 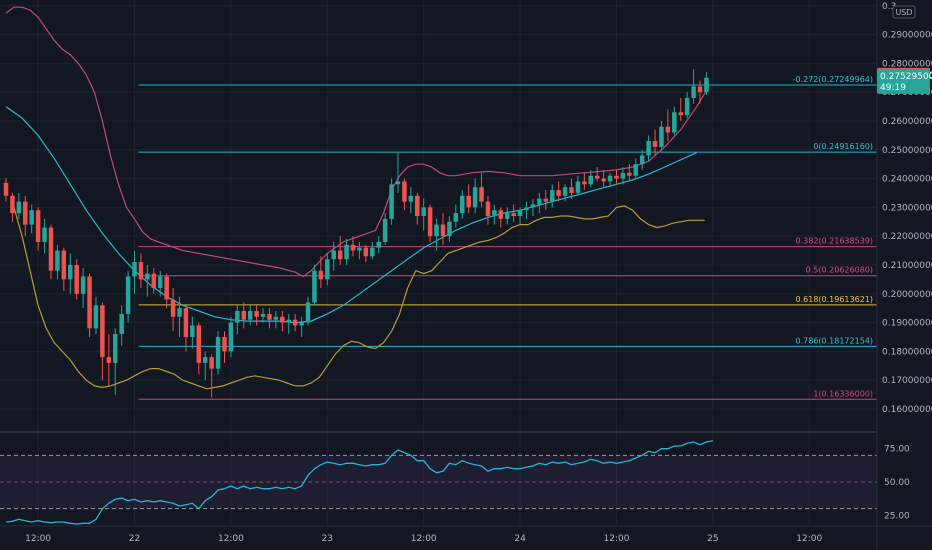 I want to click on rsi-tick-label: 50.00, so click(x=897, y=483).